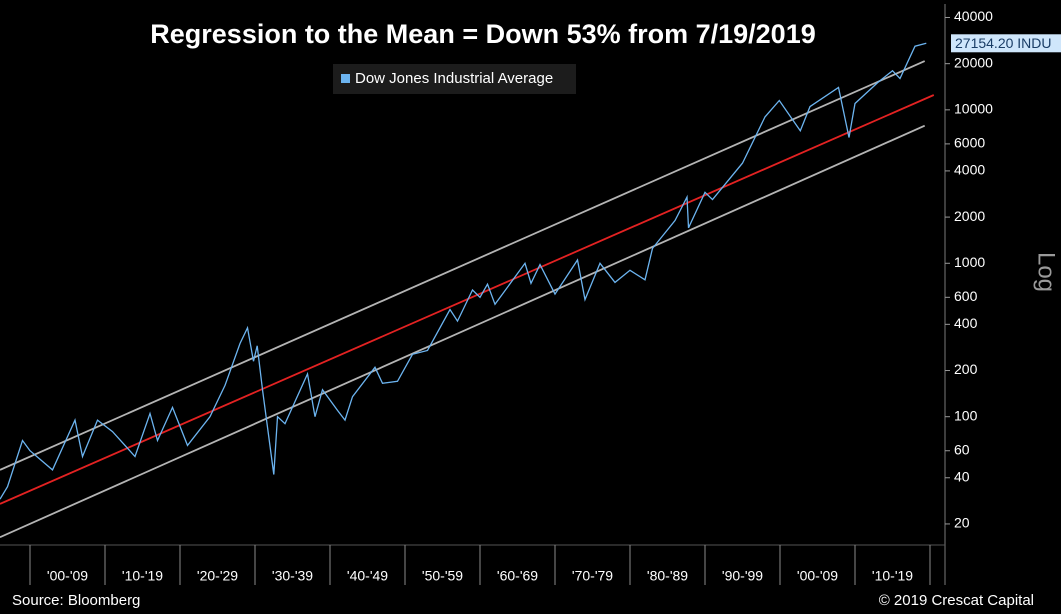 The image size is (1061, 614). What do you see at coordinates (442, 576) in the screenshot?
I see `x-tick-label: '50-'59` at bounding box center [442, 576].